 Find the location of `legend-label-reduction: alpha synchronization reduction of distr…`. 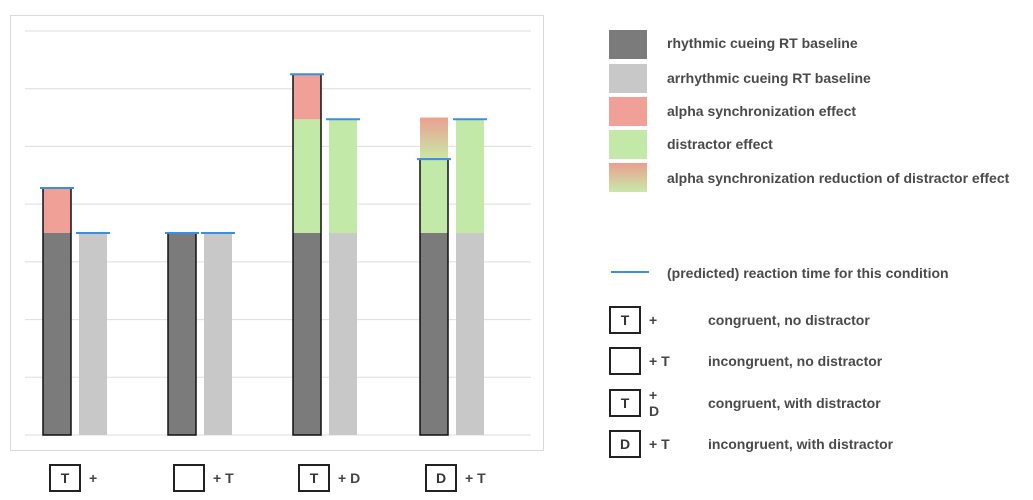

legend-label-reduction: alpha synchronization reduction of distr… is located at coordinates (838, 178).